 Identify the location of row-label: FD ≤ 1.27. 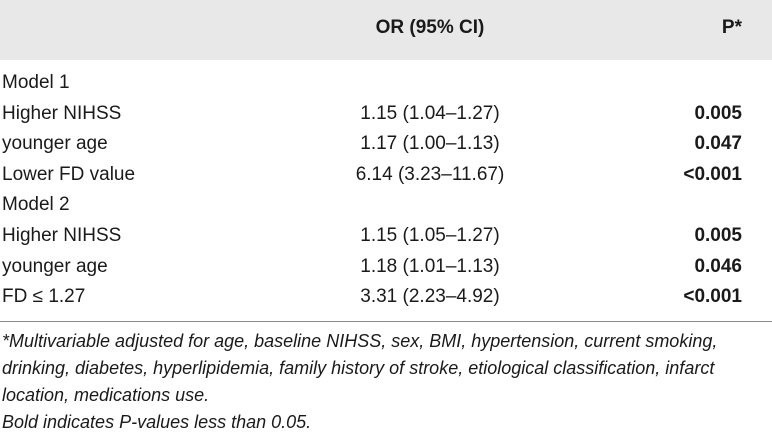
(44, 297).